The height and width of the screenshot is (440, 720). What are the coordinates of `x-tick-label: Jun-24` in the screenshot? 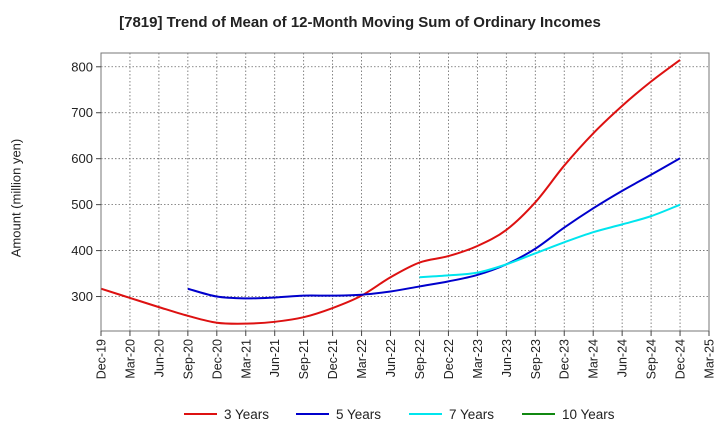 It's located at (623, 358).